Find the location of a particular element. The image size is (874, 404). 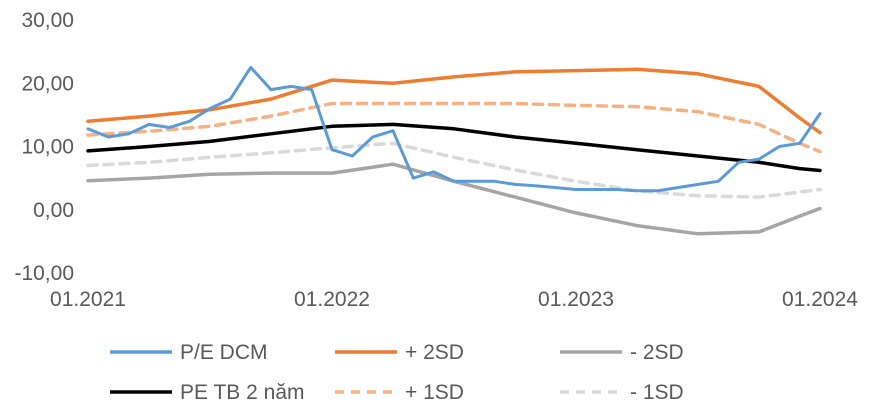

x-tick-label: 01.2023 is located at coordinates (576, 299).